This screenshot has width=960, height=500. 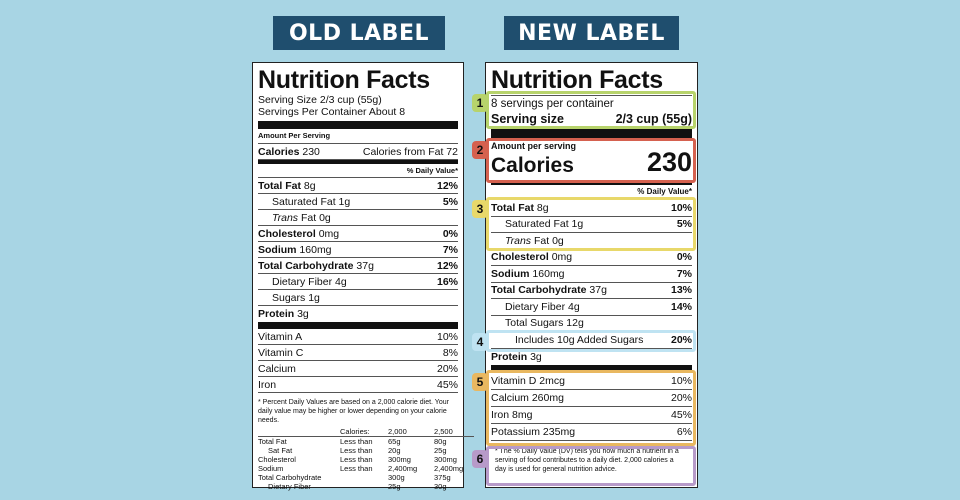 What do you see at coordinates (277, 459) in the screenshot?
I see `footnote-table-cell: Cholesterol` at bounding box center [277, 459].